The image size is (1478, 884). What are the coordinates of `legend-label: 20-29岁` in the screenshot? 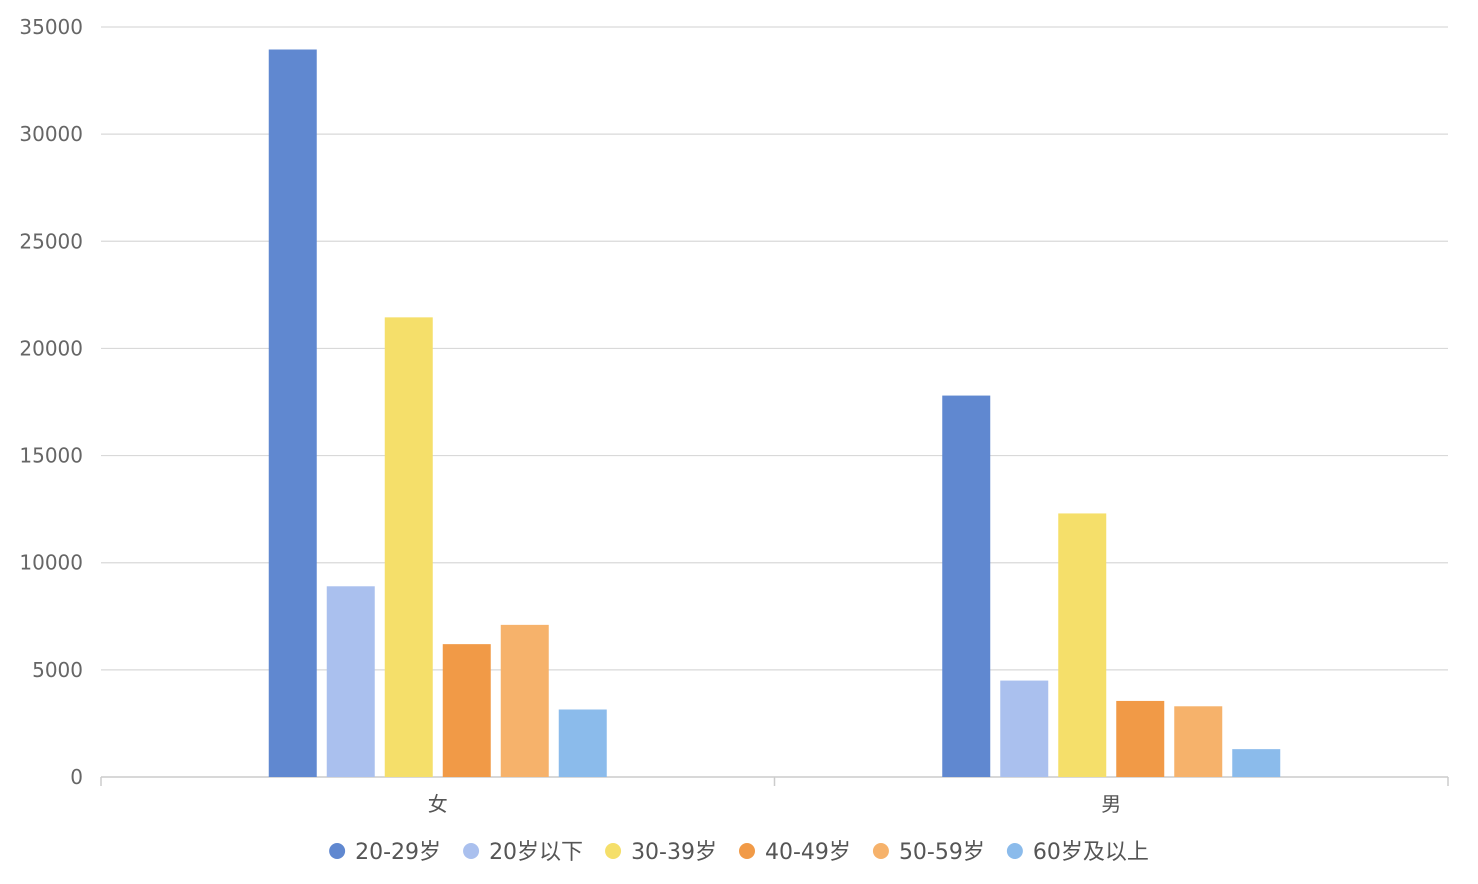 It's located at (398, 852).